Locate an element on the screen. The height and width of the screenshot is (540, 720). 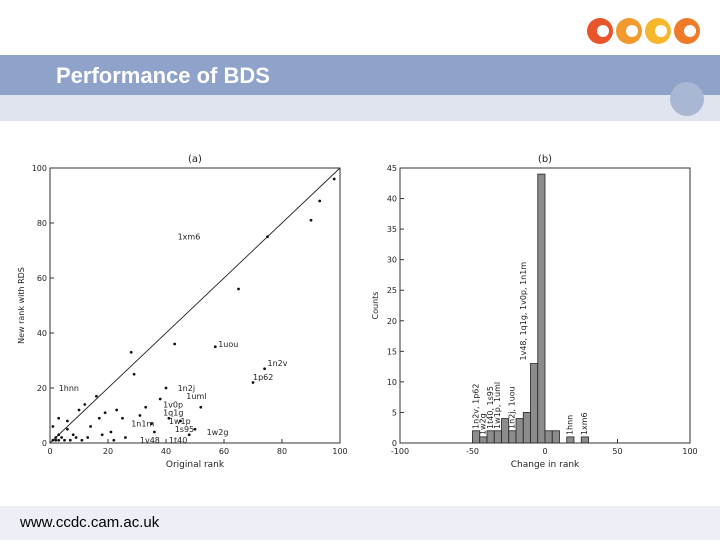
footer: www.ccdc.cam.ac.uk is located at coordinates (360, 523).